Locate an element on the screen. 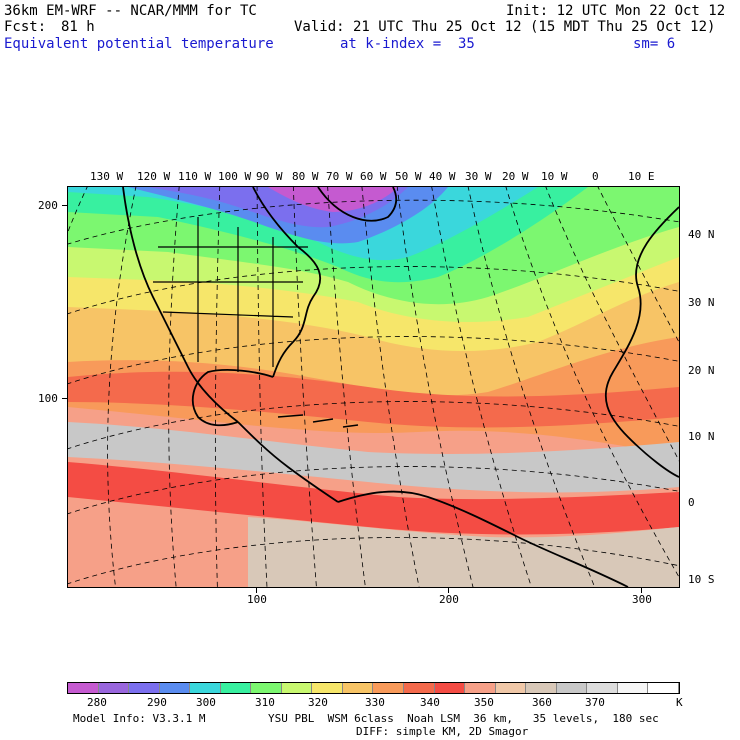 Image resolution: width=740 pixels, height=740 pixels. coast-north-america-east is located at coordinates (287, 282).